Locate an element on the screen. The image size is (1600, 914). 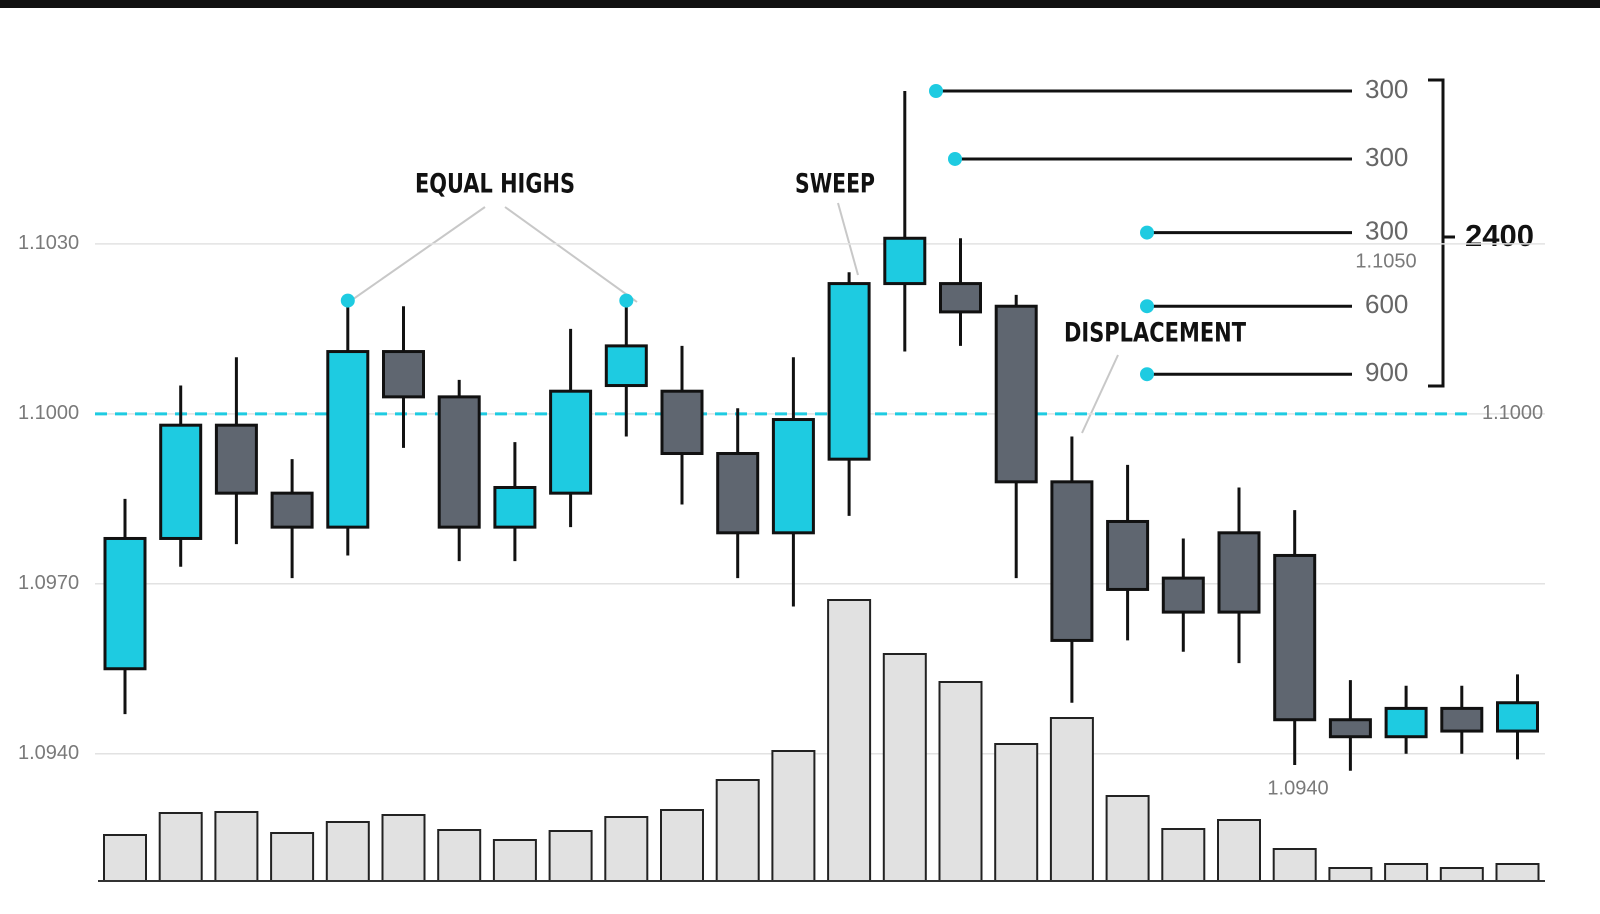
top-bar is located at coordinates (800, 4).